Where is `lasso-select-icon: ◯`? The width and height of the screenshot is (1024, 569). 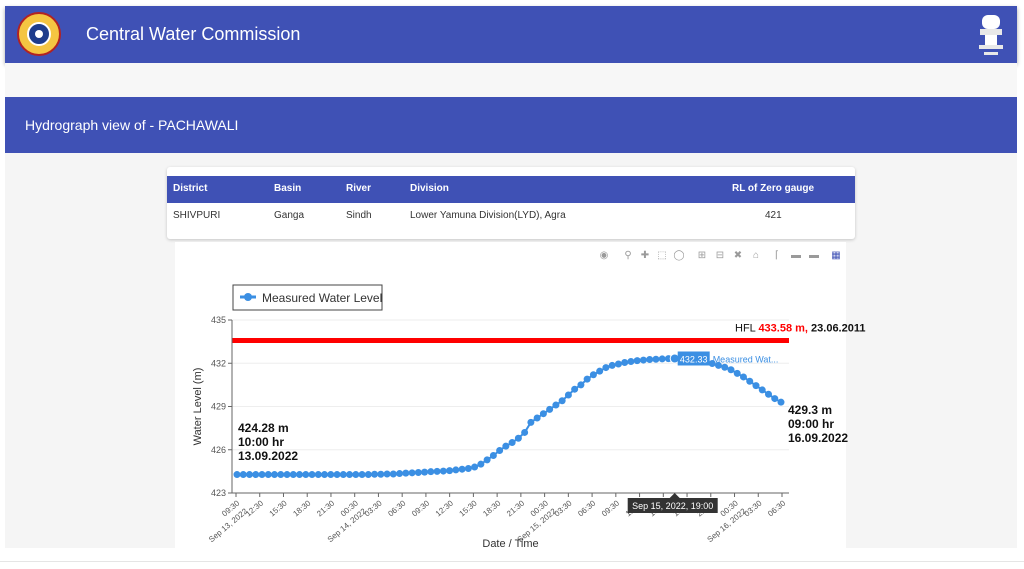 lasso-select-icon: ◯ is located at coordinates (679, 255).